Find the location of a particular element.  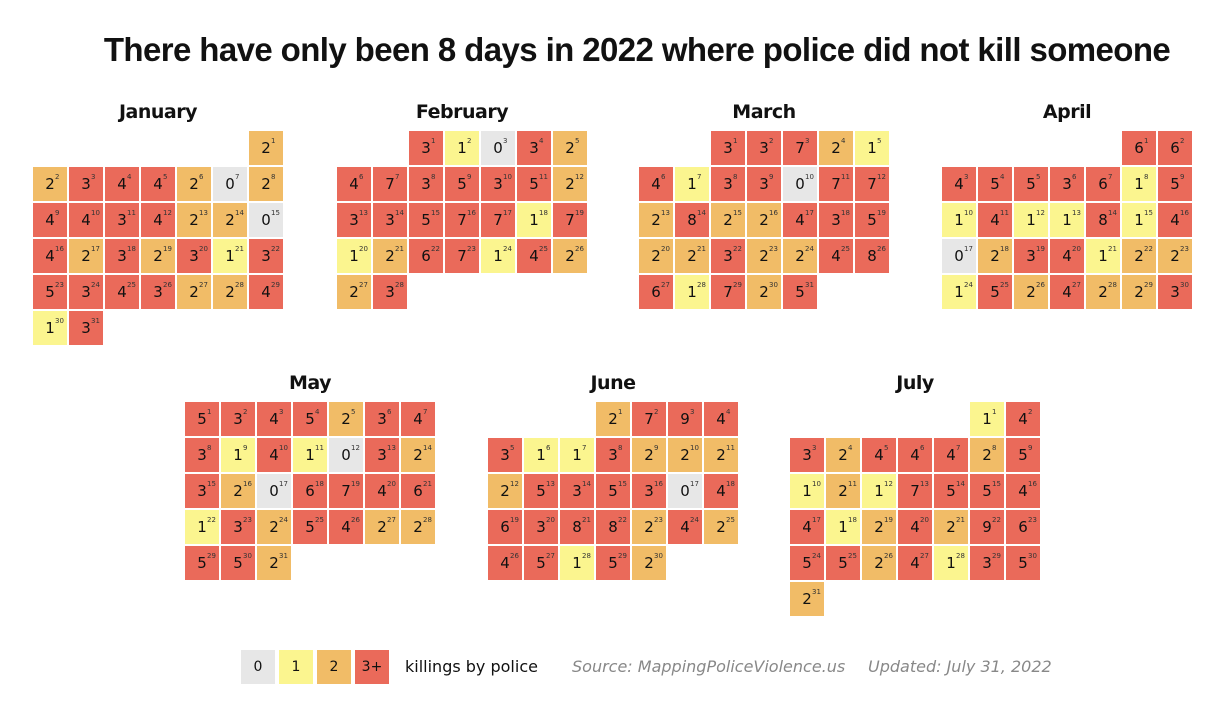

day-cell-june-17: 0 17 is located at coordinates (685, 491).